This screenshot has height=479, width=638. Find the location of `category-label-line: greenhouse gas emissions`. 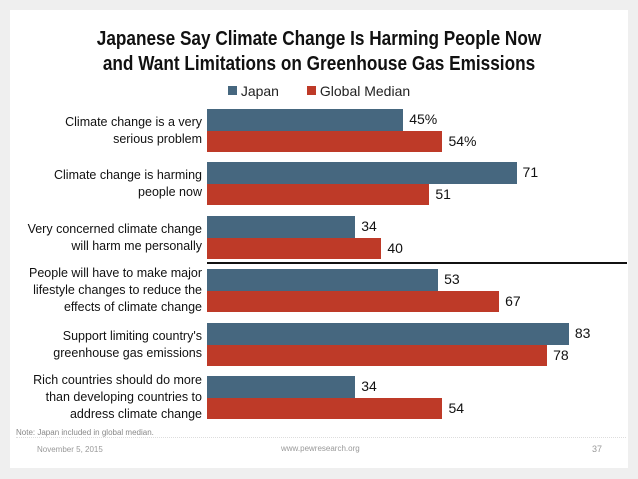

category-label-line: greenhouse gas emissions is located at coordinates (127, 352).